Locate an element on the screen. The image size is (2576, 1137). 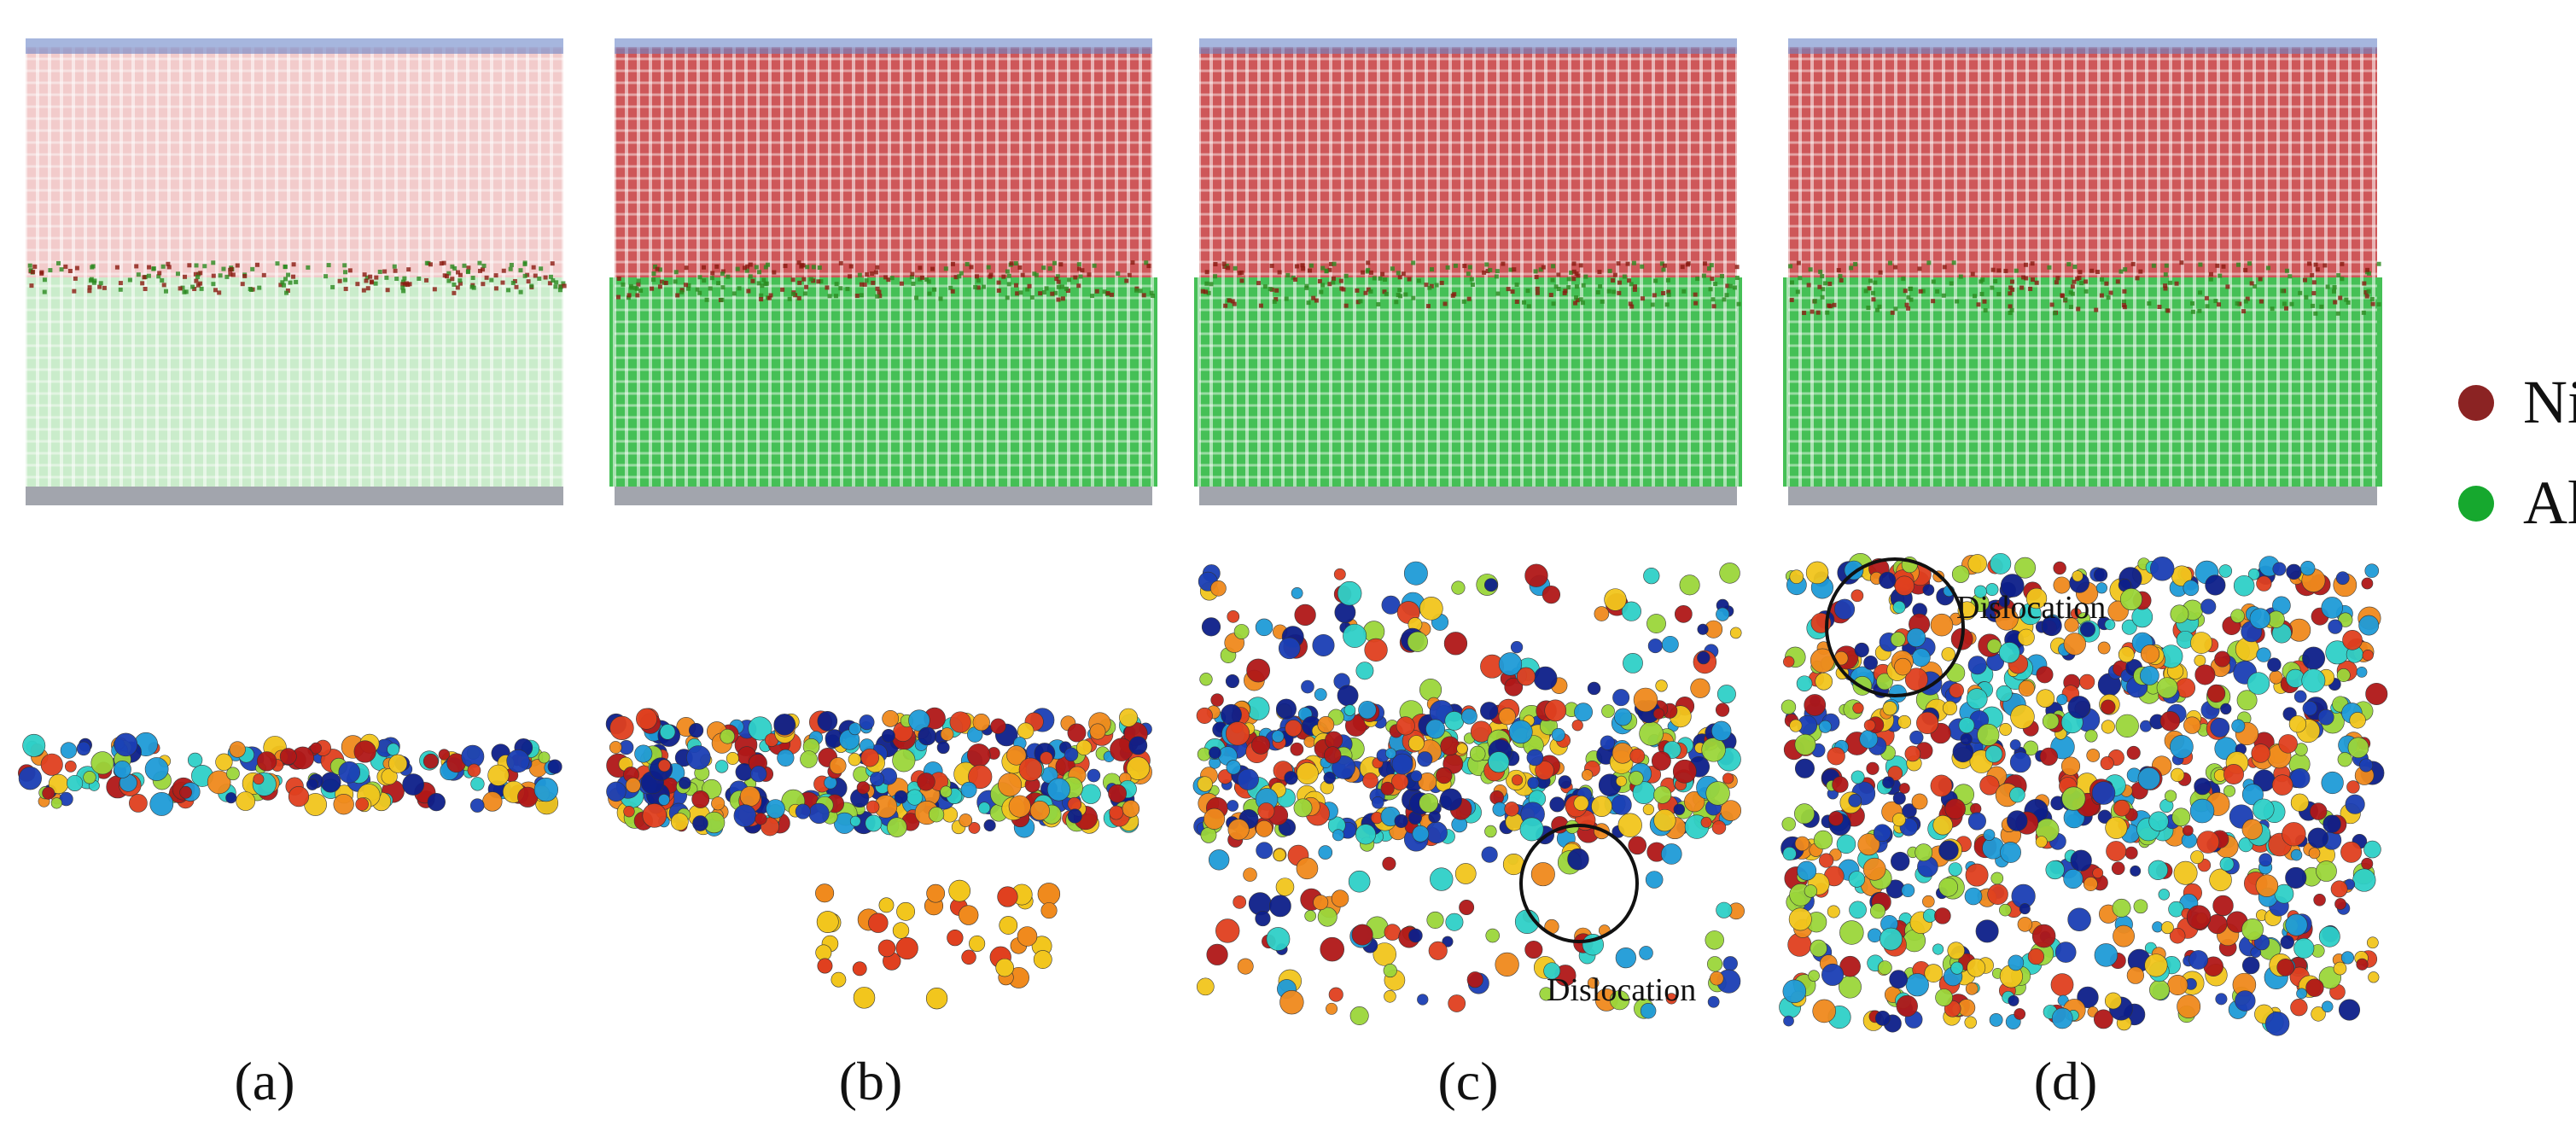
legend-al-label: Al is located at coordinates (2549, 503).